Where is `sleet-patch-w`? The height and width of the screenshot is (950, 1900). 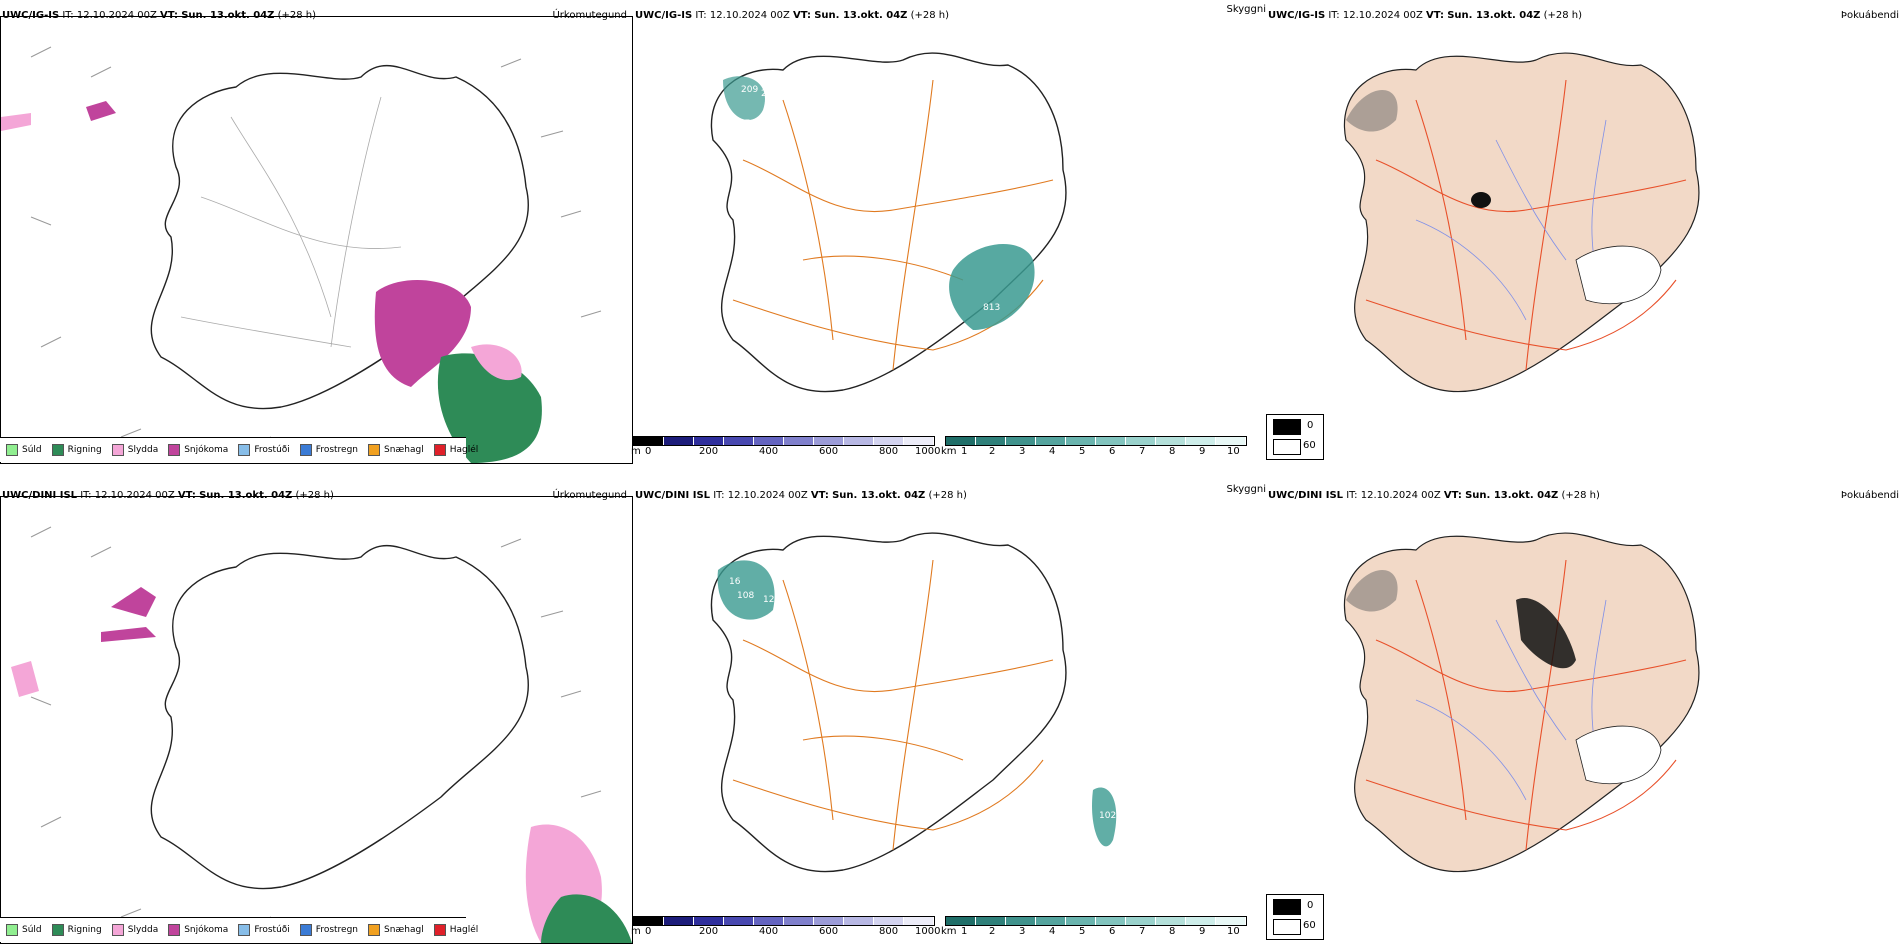 sleet-patch-w is located at coordinates (25, 679).